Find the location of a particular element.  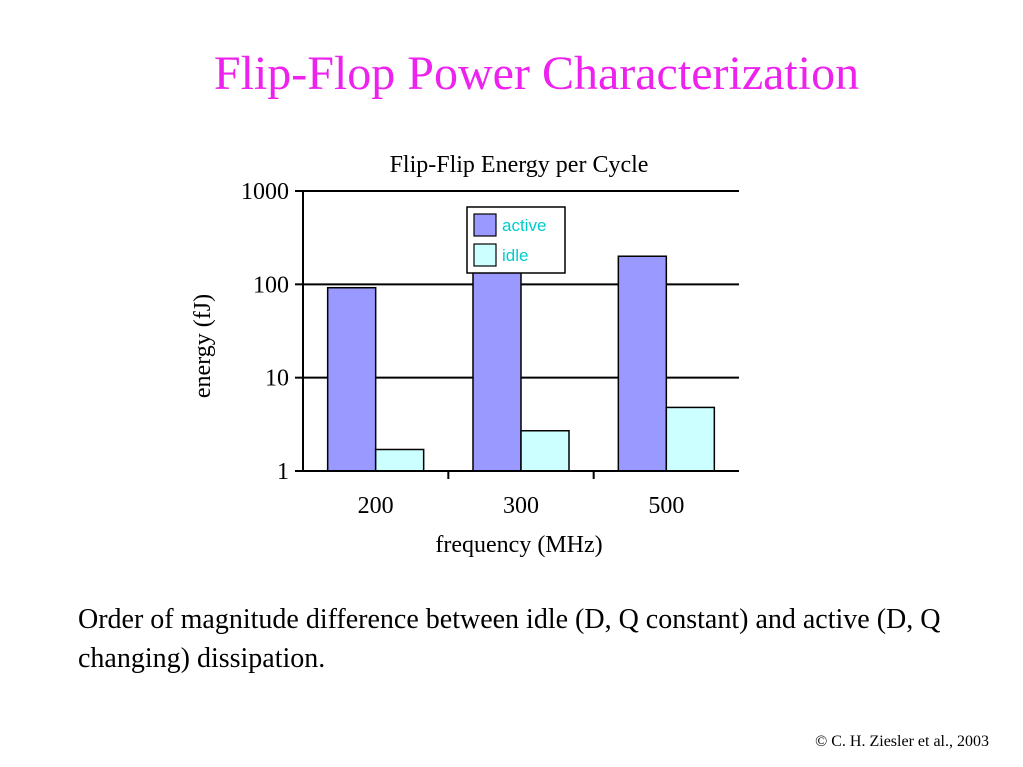

x-tick-label: 200 is located at coordinates (376, 506).